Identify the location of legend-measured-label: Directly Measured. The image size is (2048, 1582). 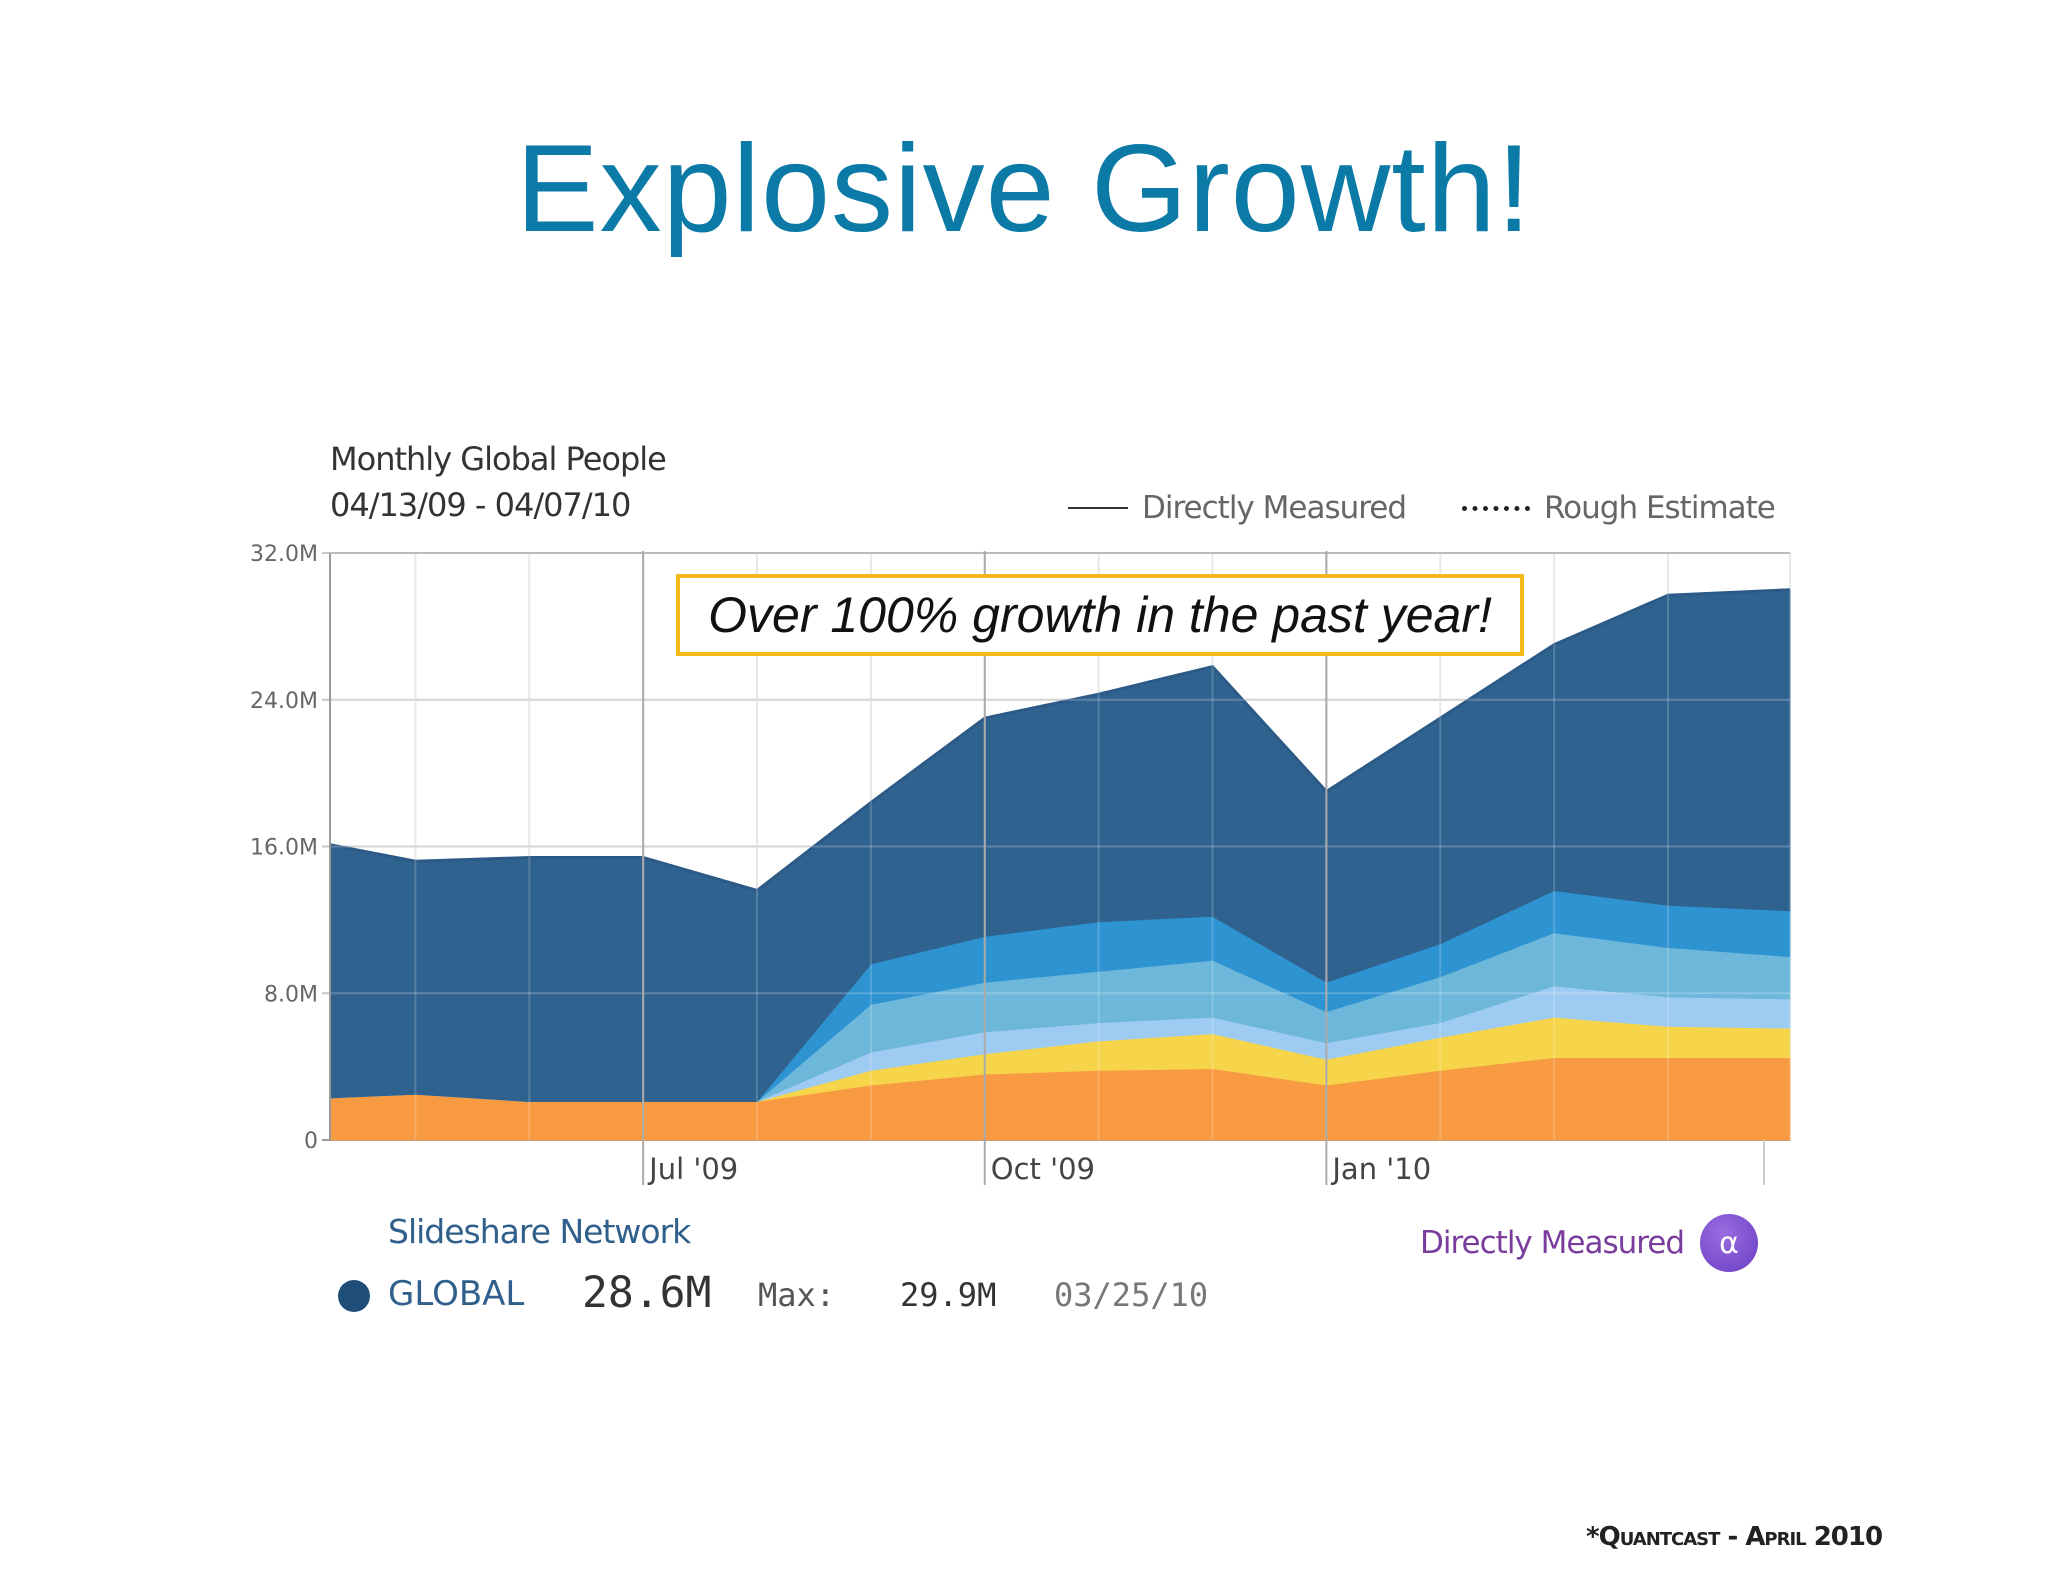
(1274, 508).